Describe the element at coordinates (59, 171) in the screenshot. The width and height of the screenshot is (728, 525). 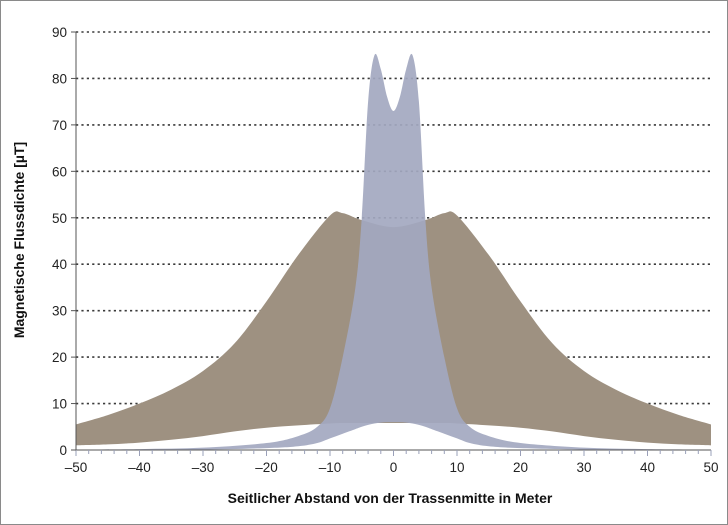
I see `y-tick-label-60: 60` at that location.